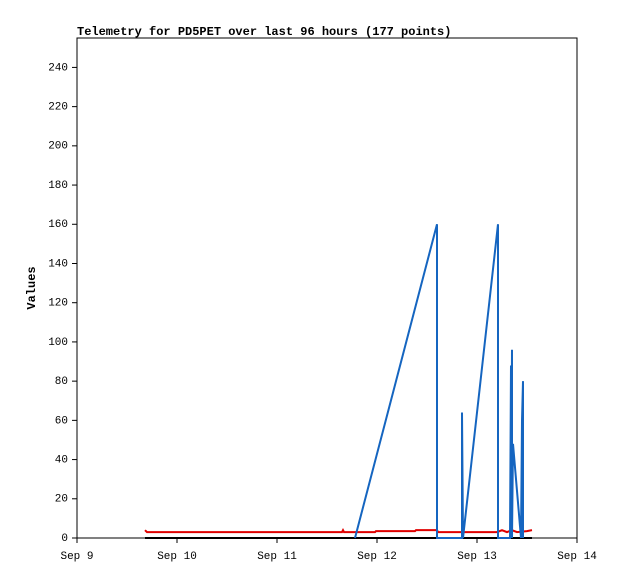  I want to click on x-tick-label: Sep 9, so click(76, 557).